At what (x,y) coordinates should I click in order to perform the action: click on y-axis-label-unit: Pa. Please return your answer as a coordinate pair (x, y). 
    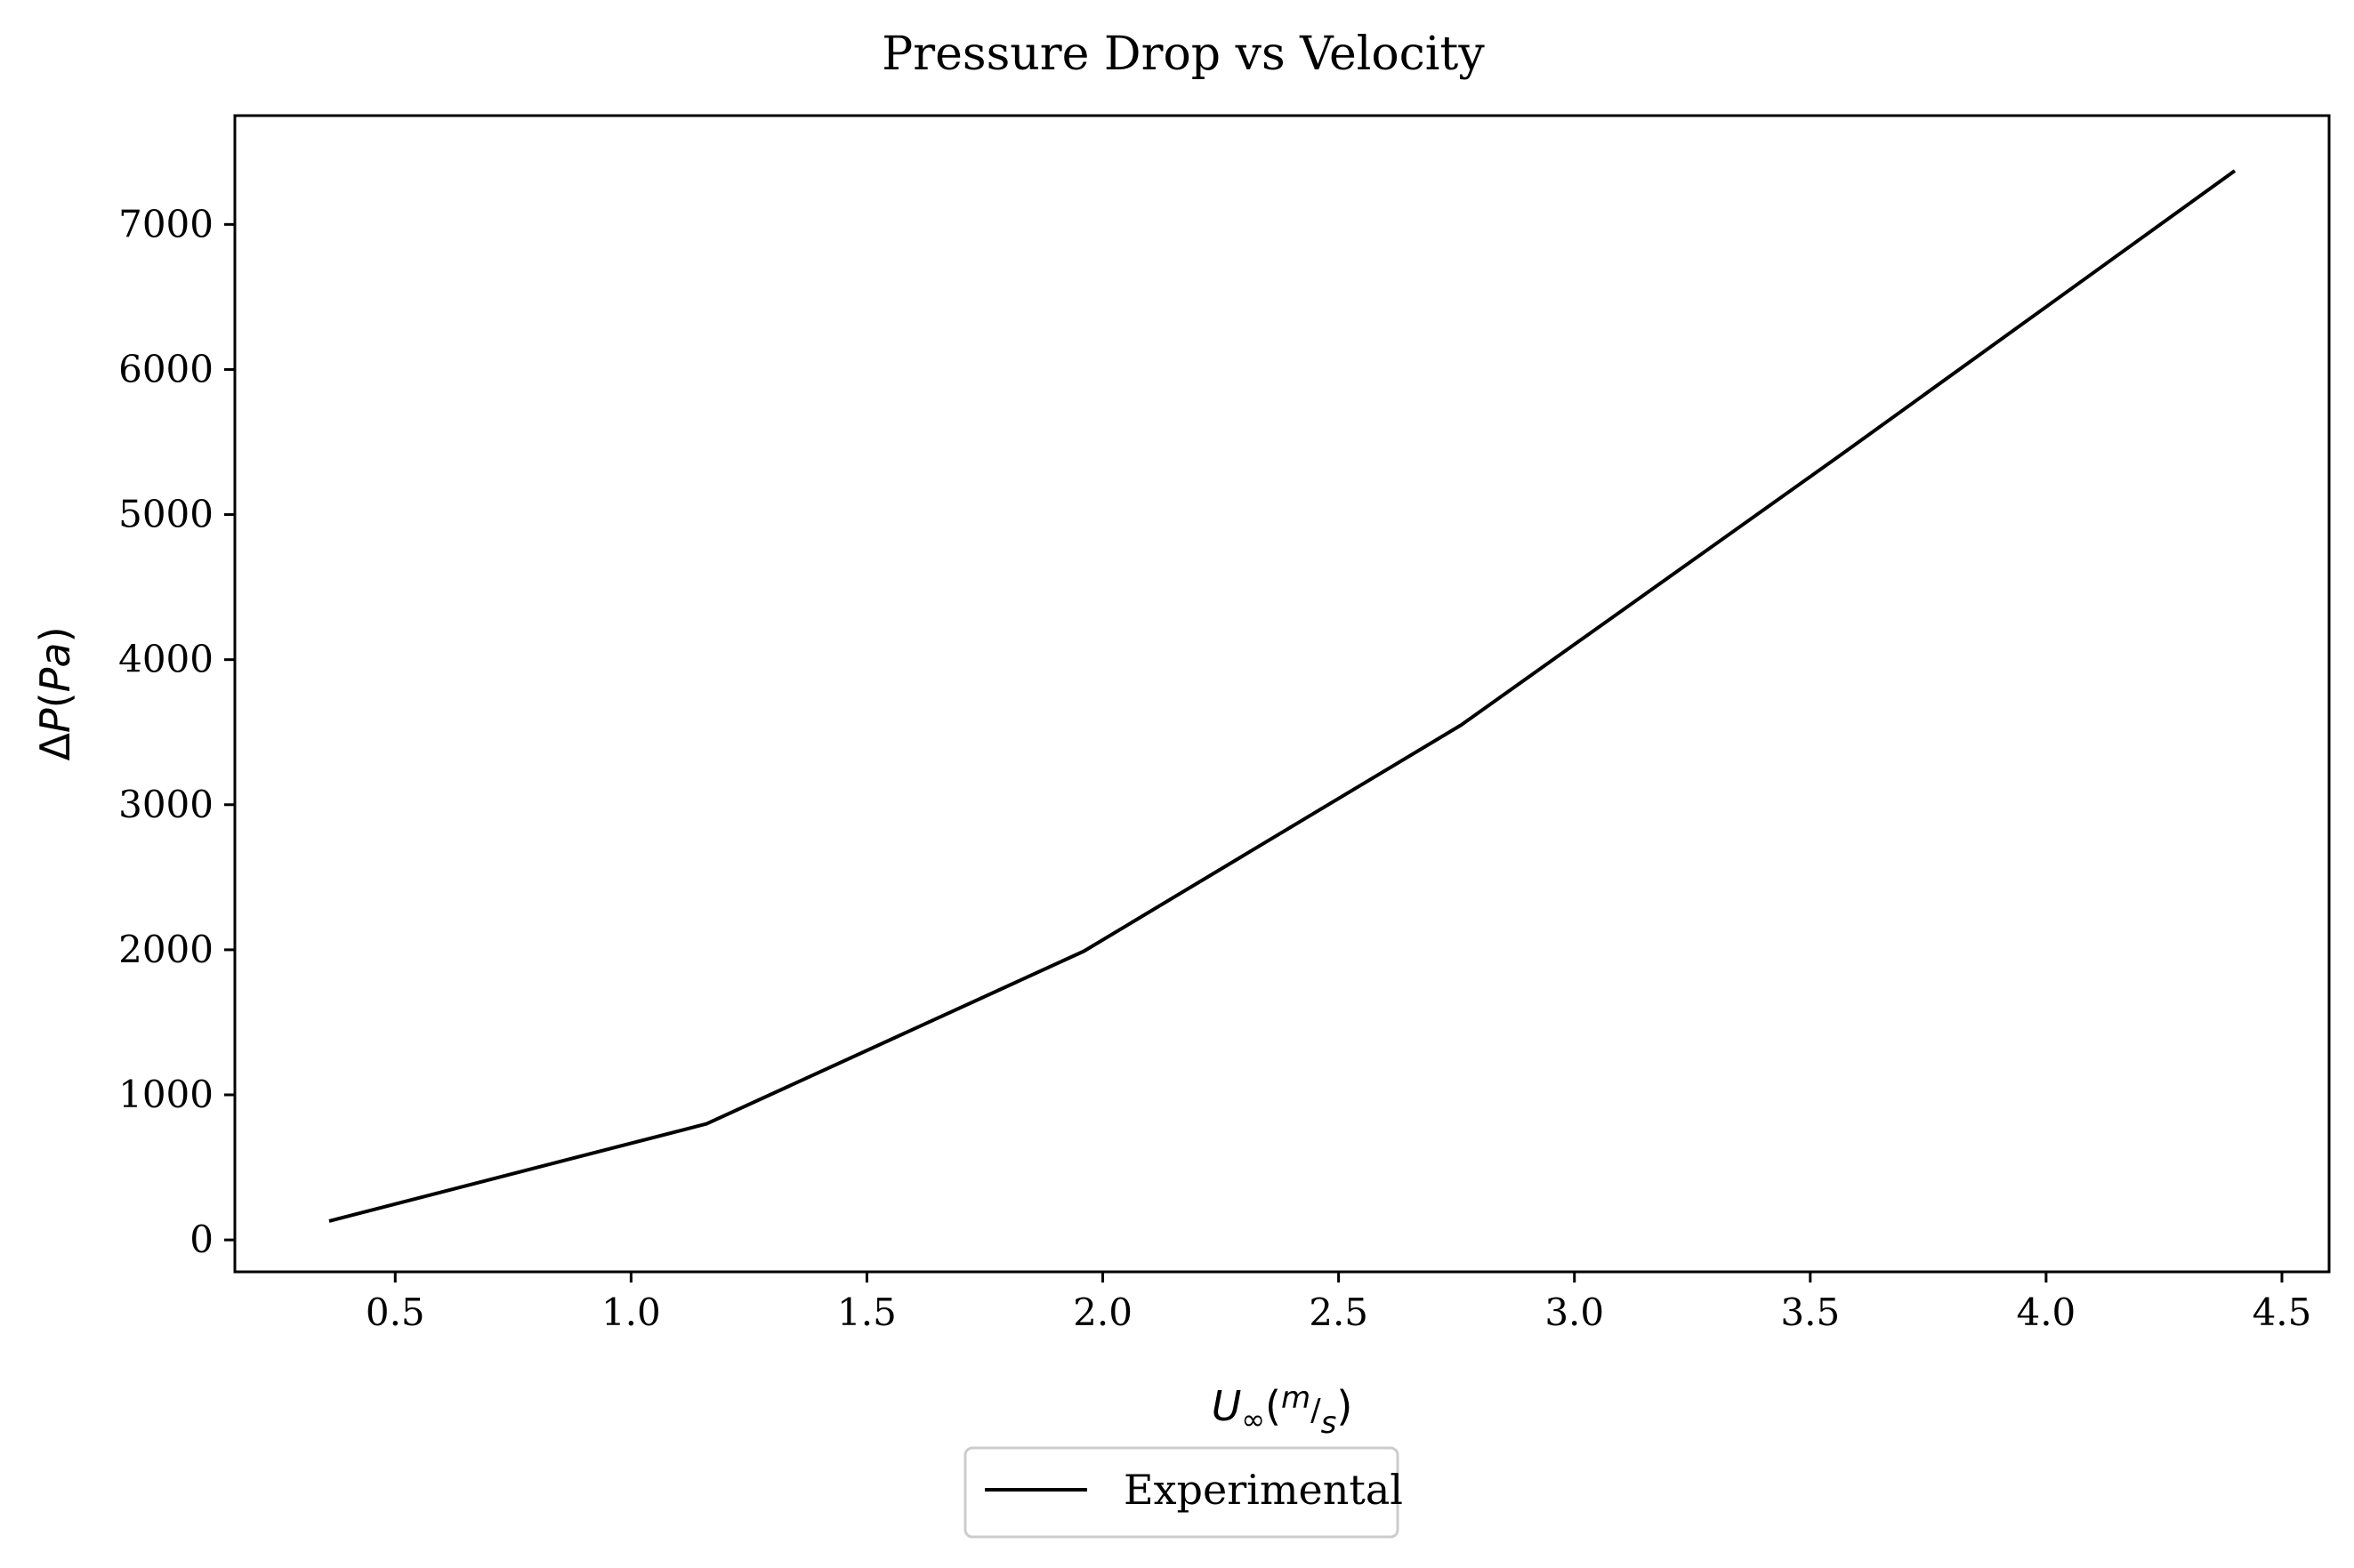
    Looking at the image, I should click on (55, 667).